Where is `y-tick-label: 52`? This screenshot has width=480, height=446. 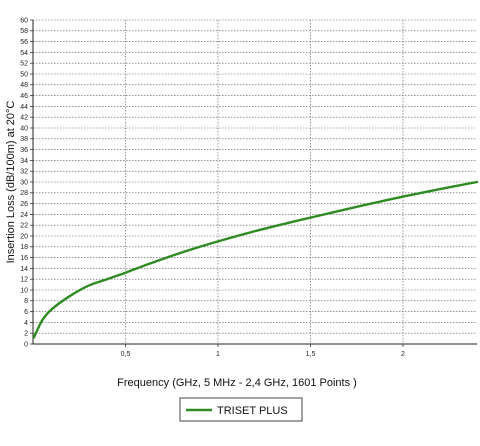 y-tick-label: 52 is located at coordinates (24, 64).